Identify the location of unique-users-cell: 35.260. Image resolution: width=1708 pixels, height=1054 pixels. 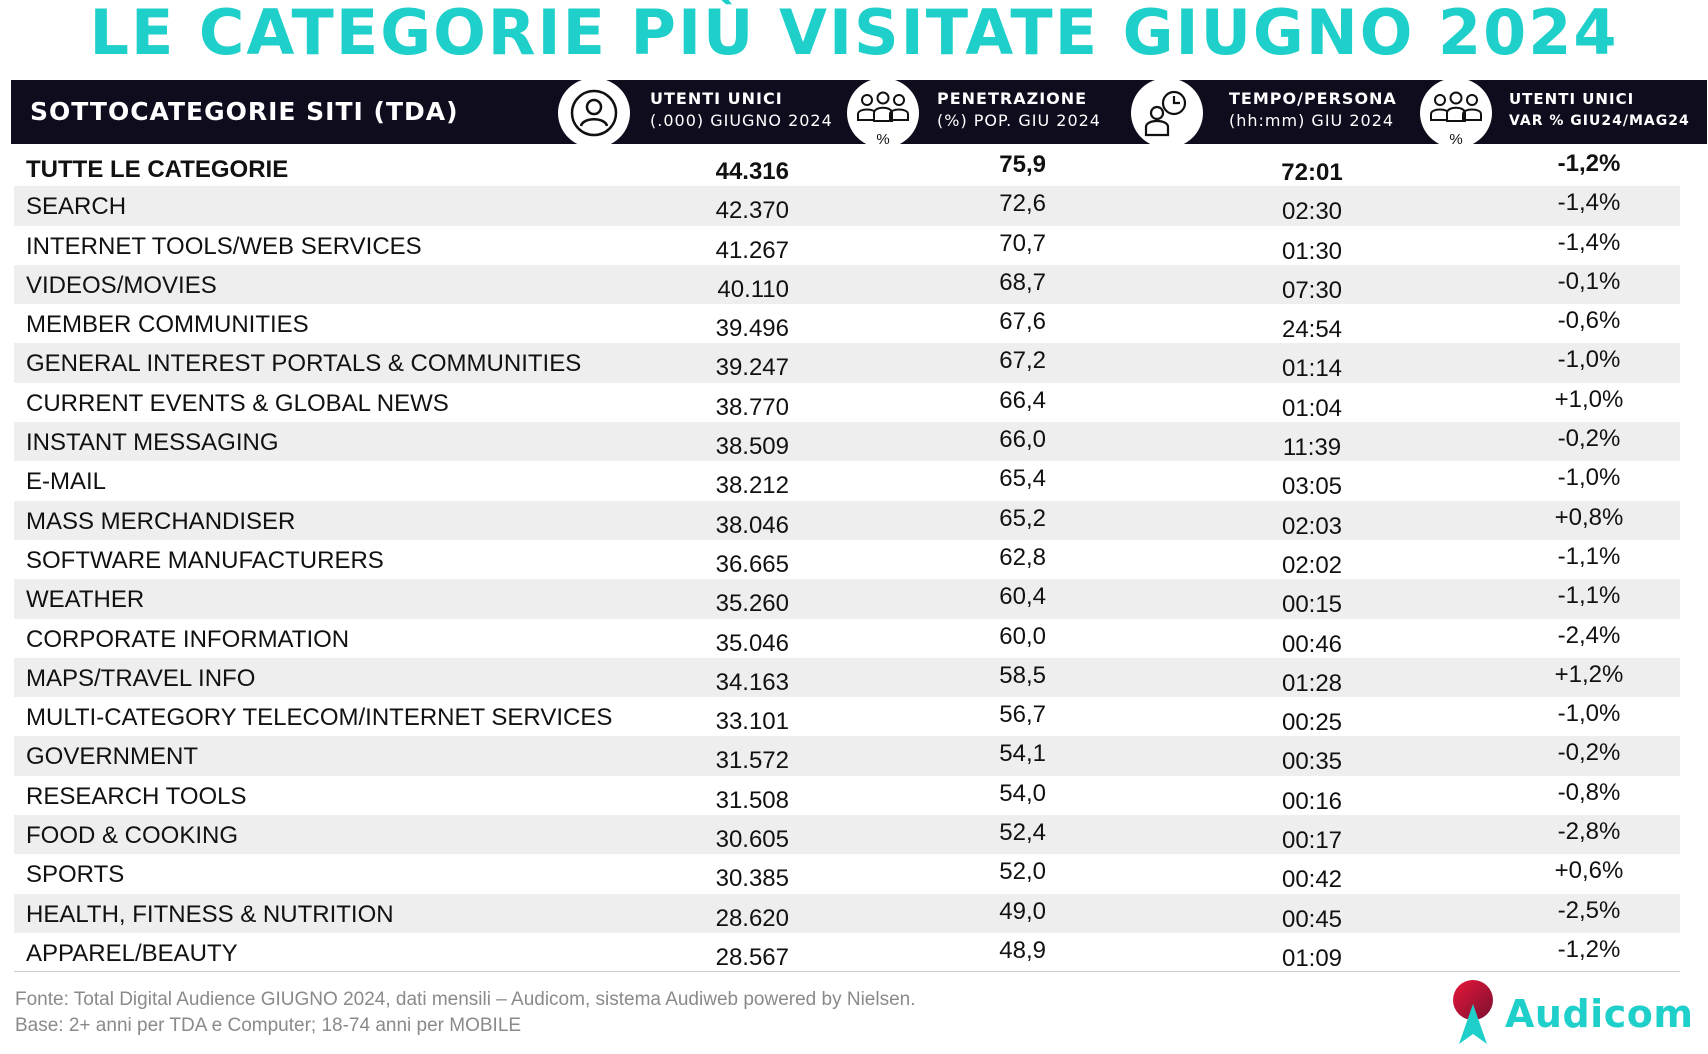
(752, 604).